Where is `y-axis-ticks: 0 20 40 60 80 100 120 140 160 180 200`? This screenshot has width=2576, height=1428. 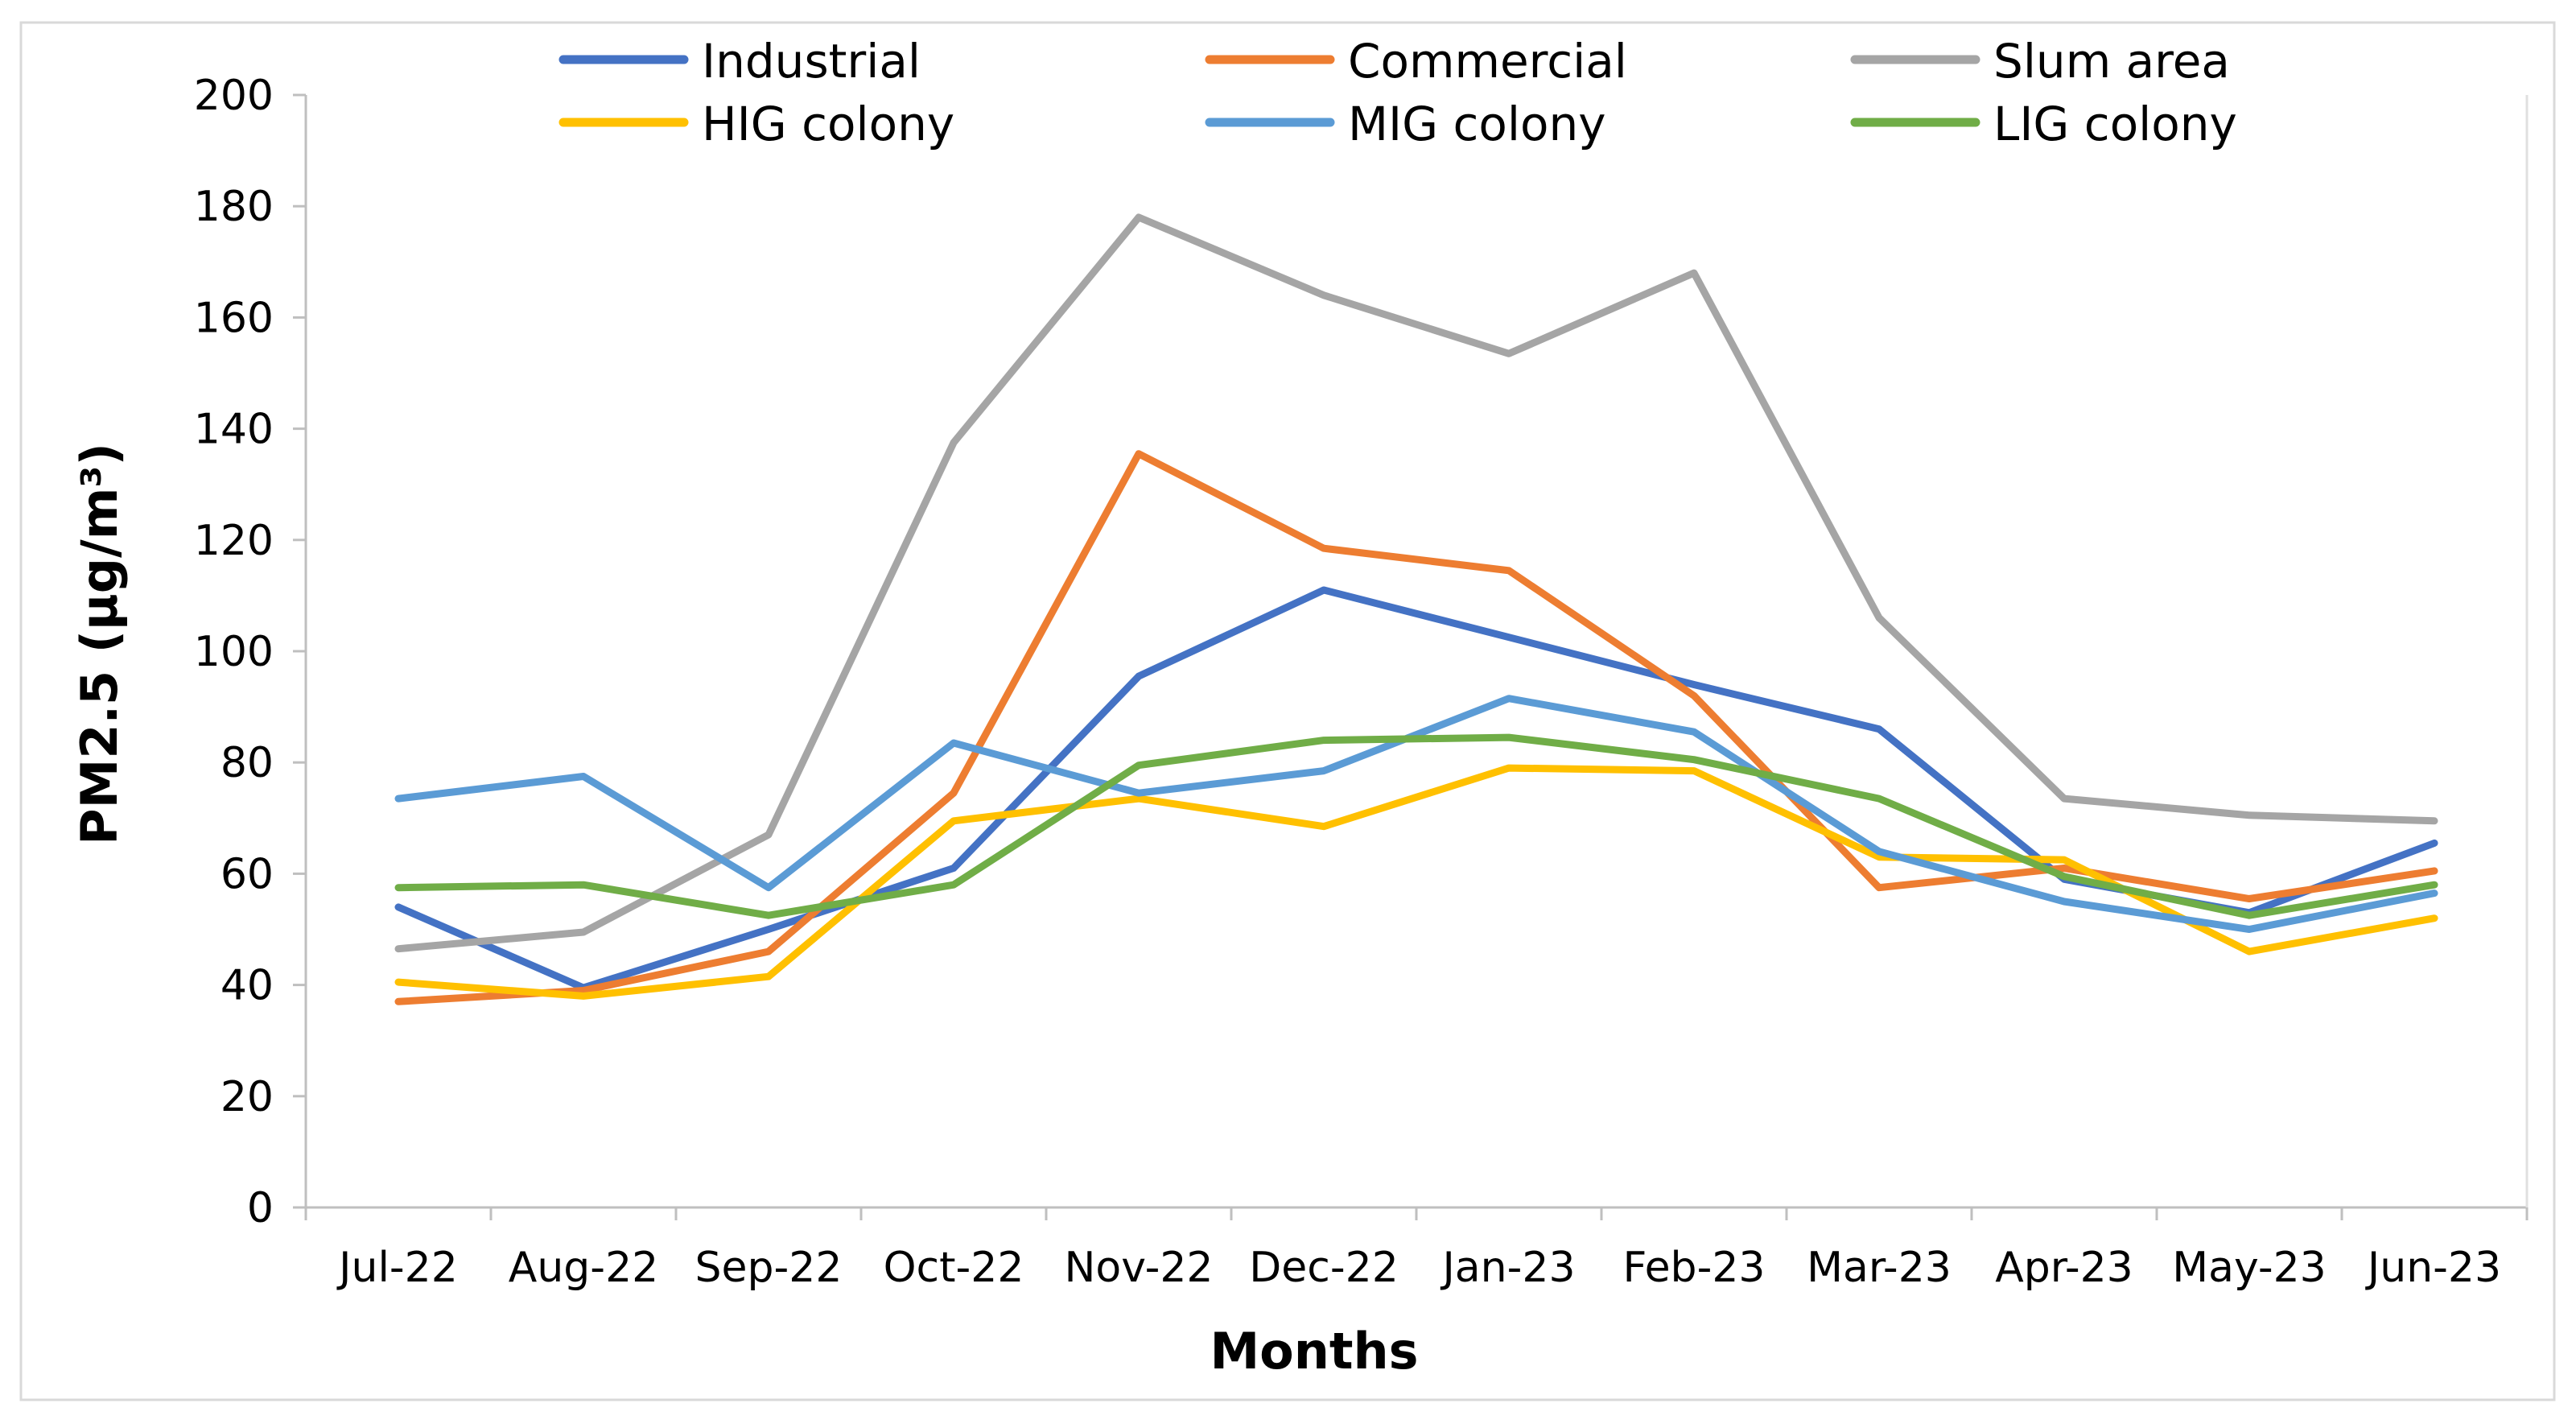
y-axis-ticks: 0 20 40 60 80 100 120 140 160 180 200 is located at coordinates (250, 652).